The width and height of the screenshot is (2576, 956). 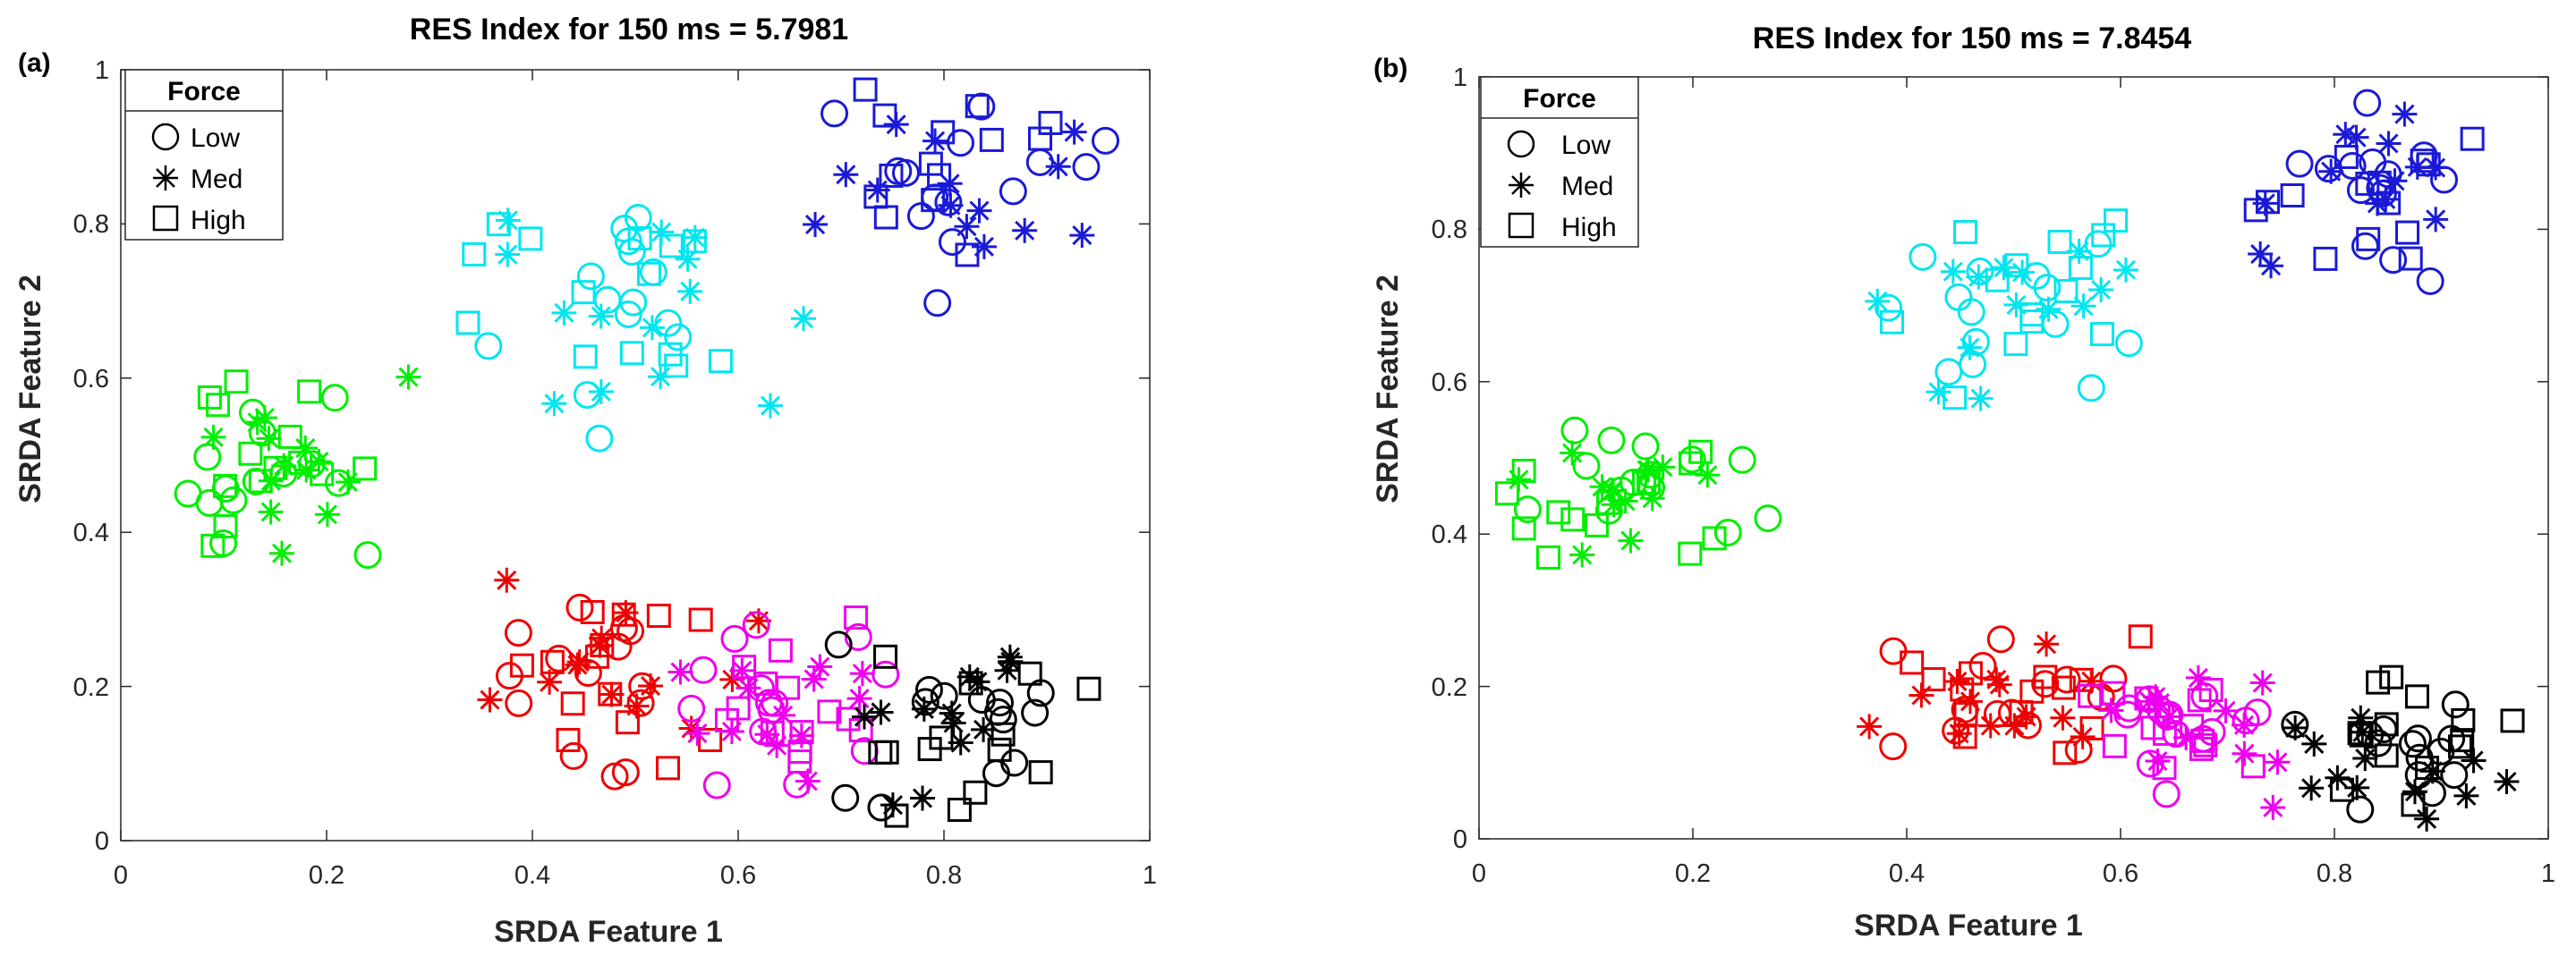 What do you see at coordinates (1907, 874) in the screenshot?
I see `x-tick-label: 0.4` at bounding box center [1907, 874].